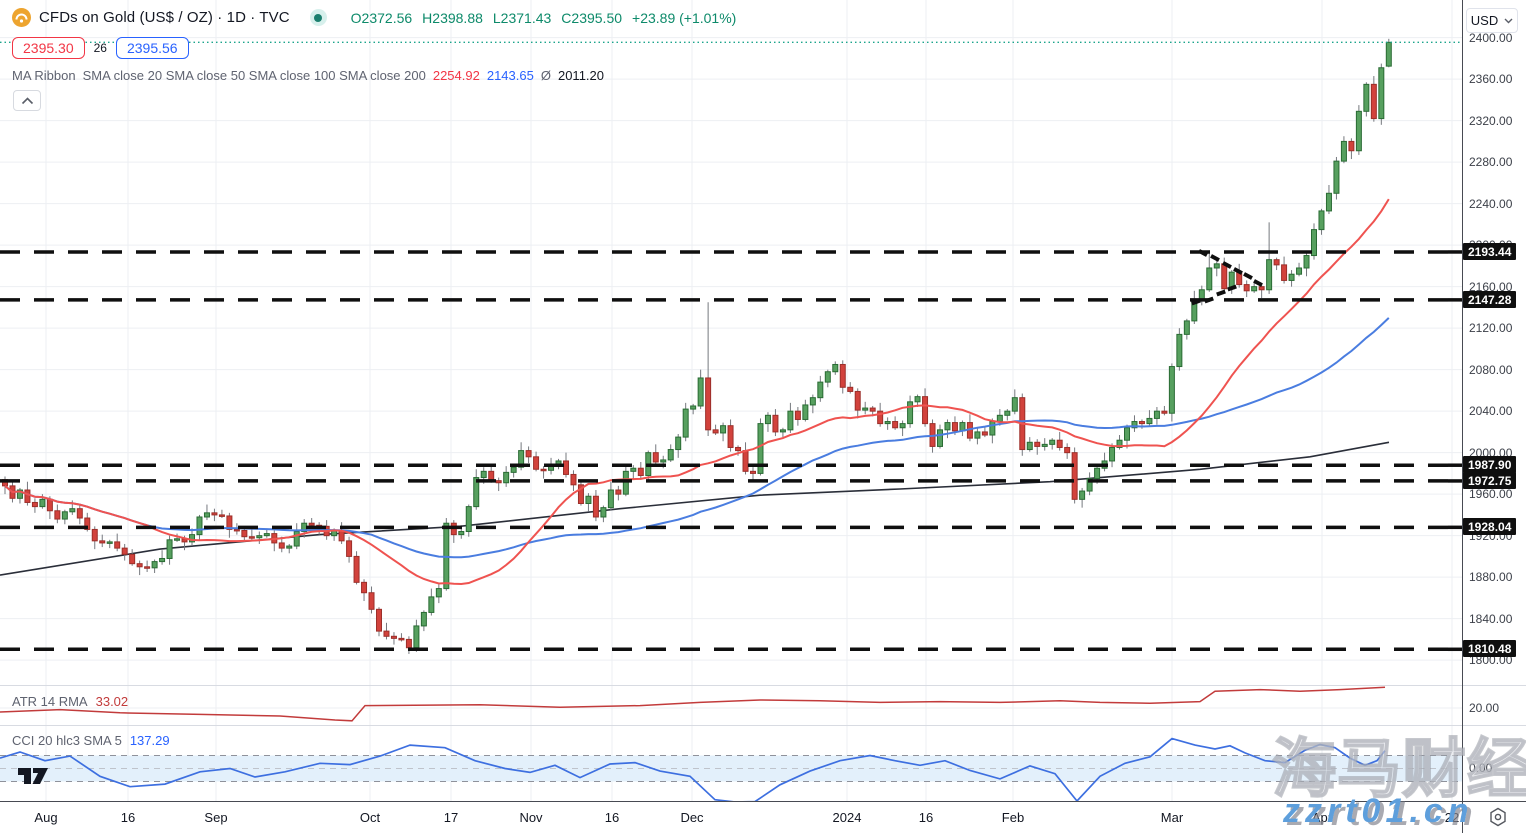 The height and width of the screenshot is (833, 1526). I want to click on price-axis-label: 2400.00, so click(1491, 37).